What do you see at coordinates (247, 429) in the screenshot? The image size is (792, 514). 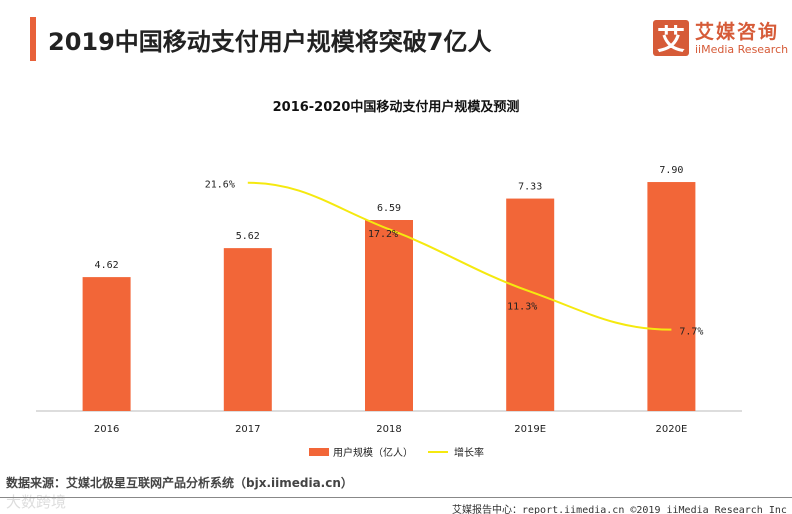 I see `x-tick-2017: 2017` at bounding box center [247, 429].